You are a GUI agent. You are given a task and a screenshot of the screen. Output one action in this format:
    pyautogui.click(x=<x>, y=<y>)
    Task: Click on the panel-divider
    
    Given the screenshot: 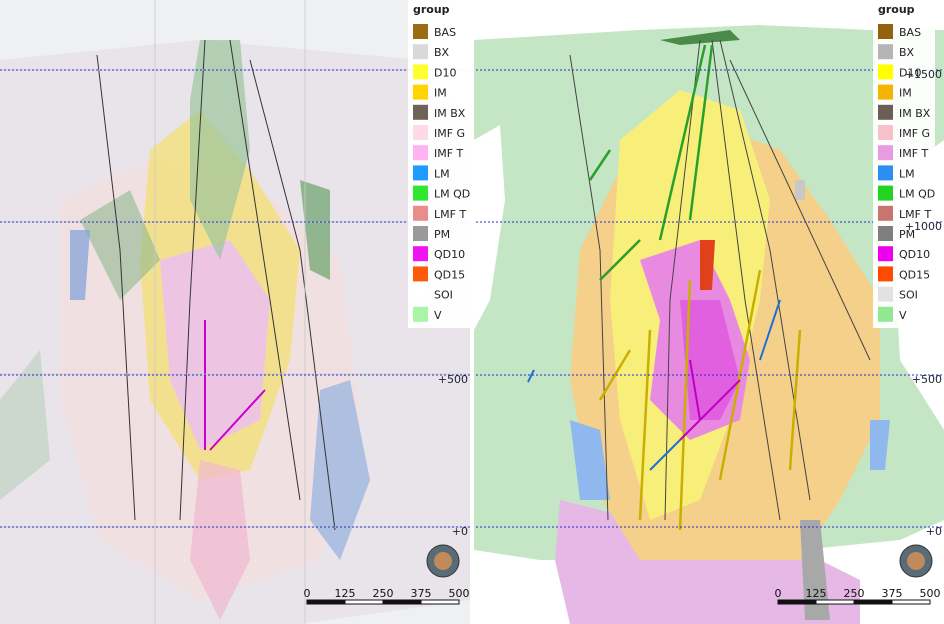 What is the action you would take?
    pyautogui.click(x=472, y=312)
    